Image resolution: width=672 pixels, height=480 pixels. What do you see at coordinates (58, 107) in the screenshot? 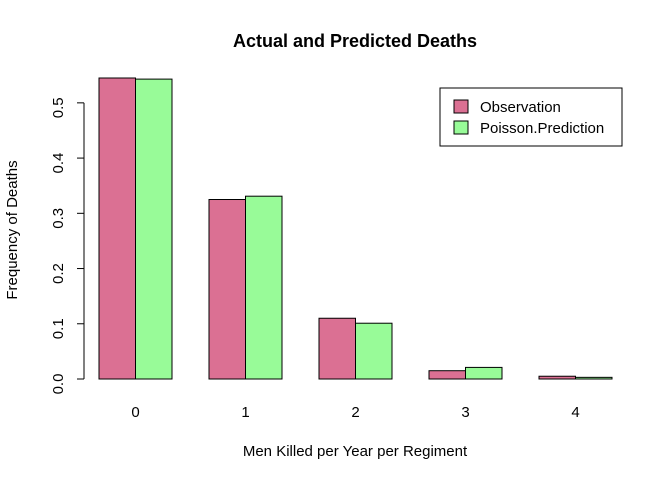
I see `y-tick-label: 0.5` at bounding box center [58, 107].